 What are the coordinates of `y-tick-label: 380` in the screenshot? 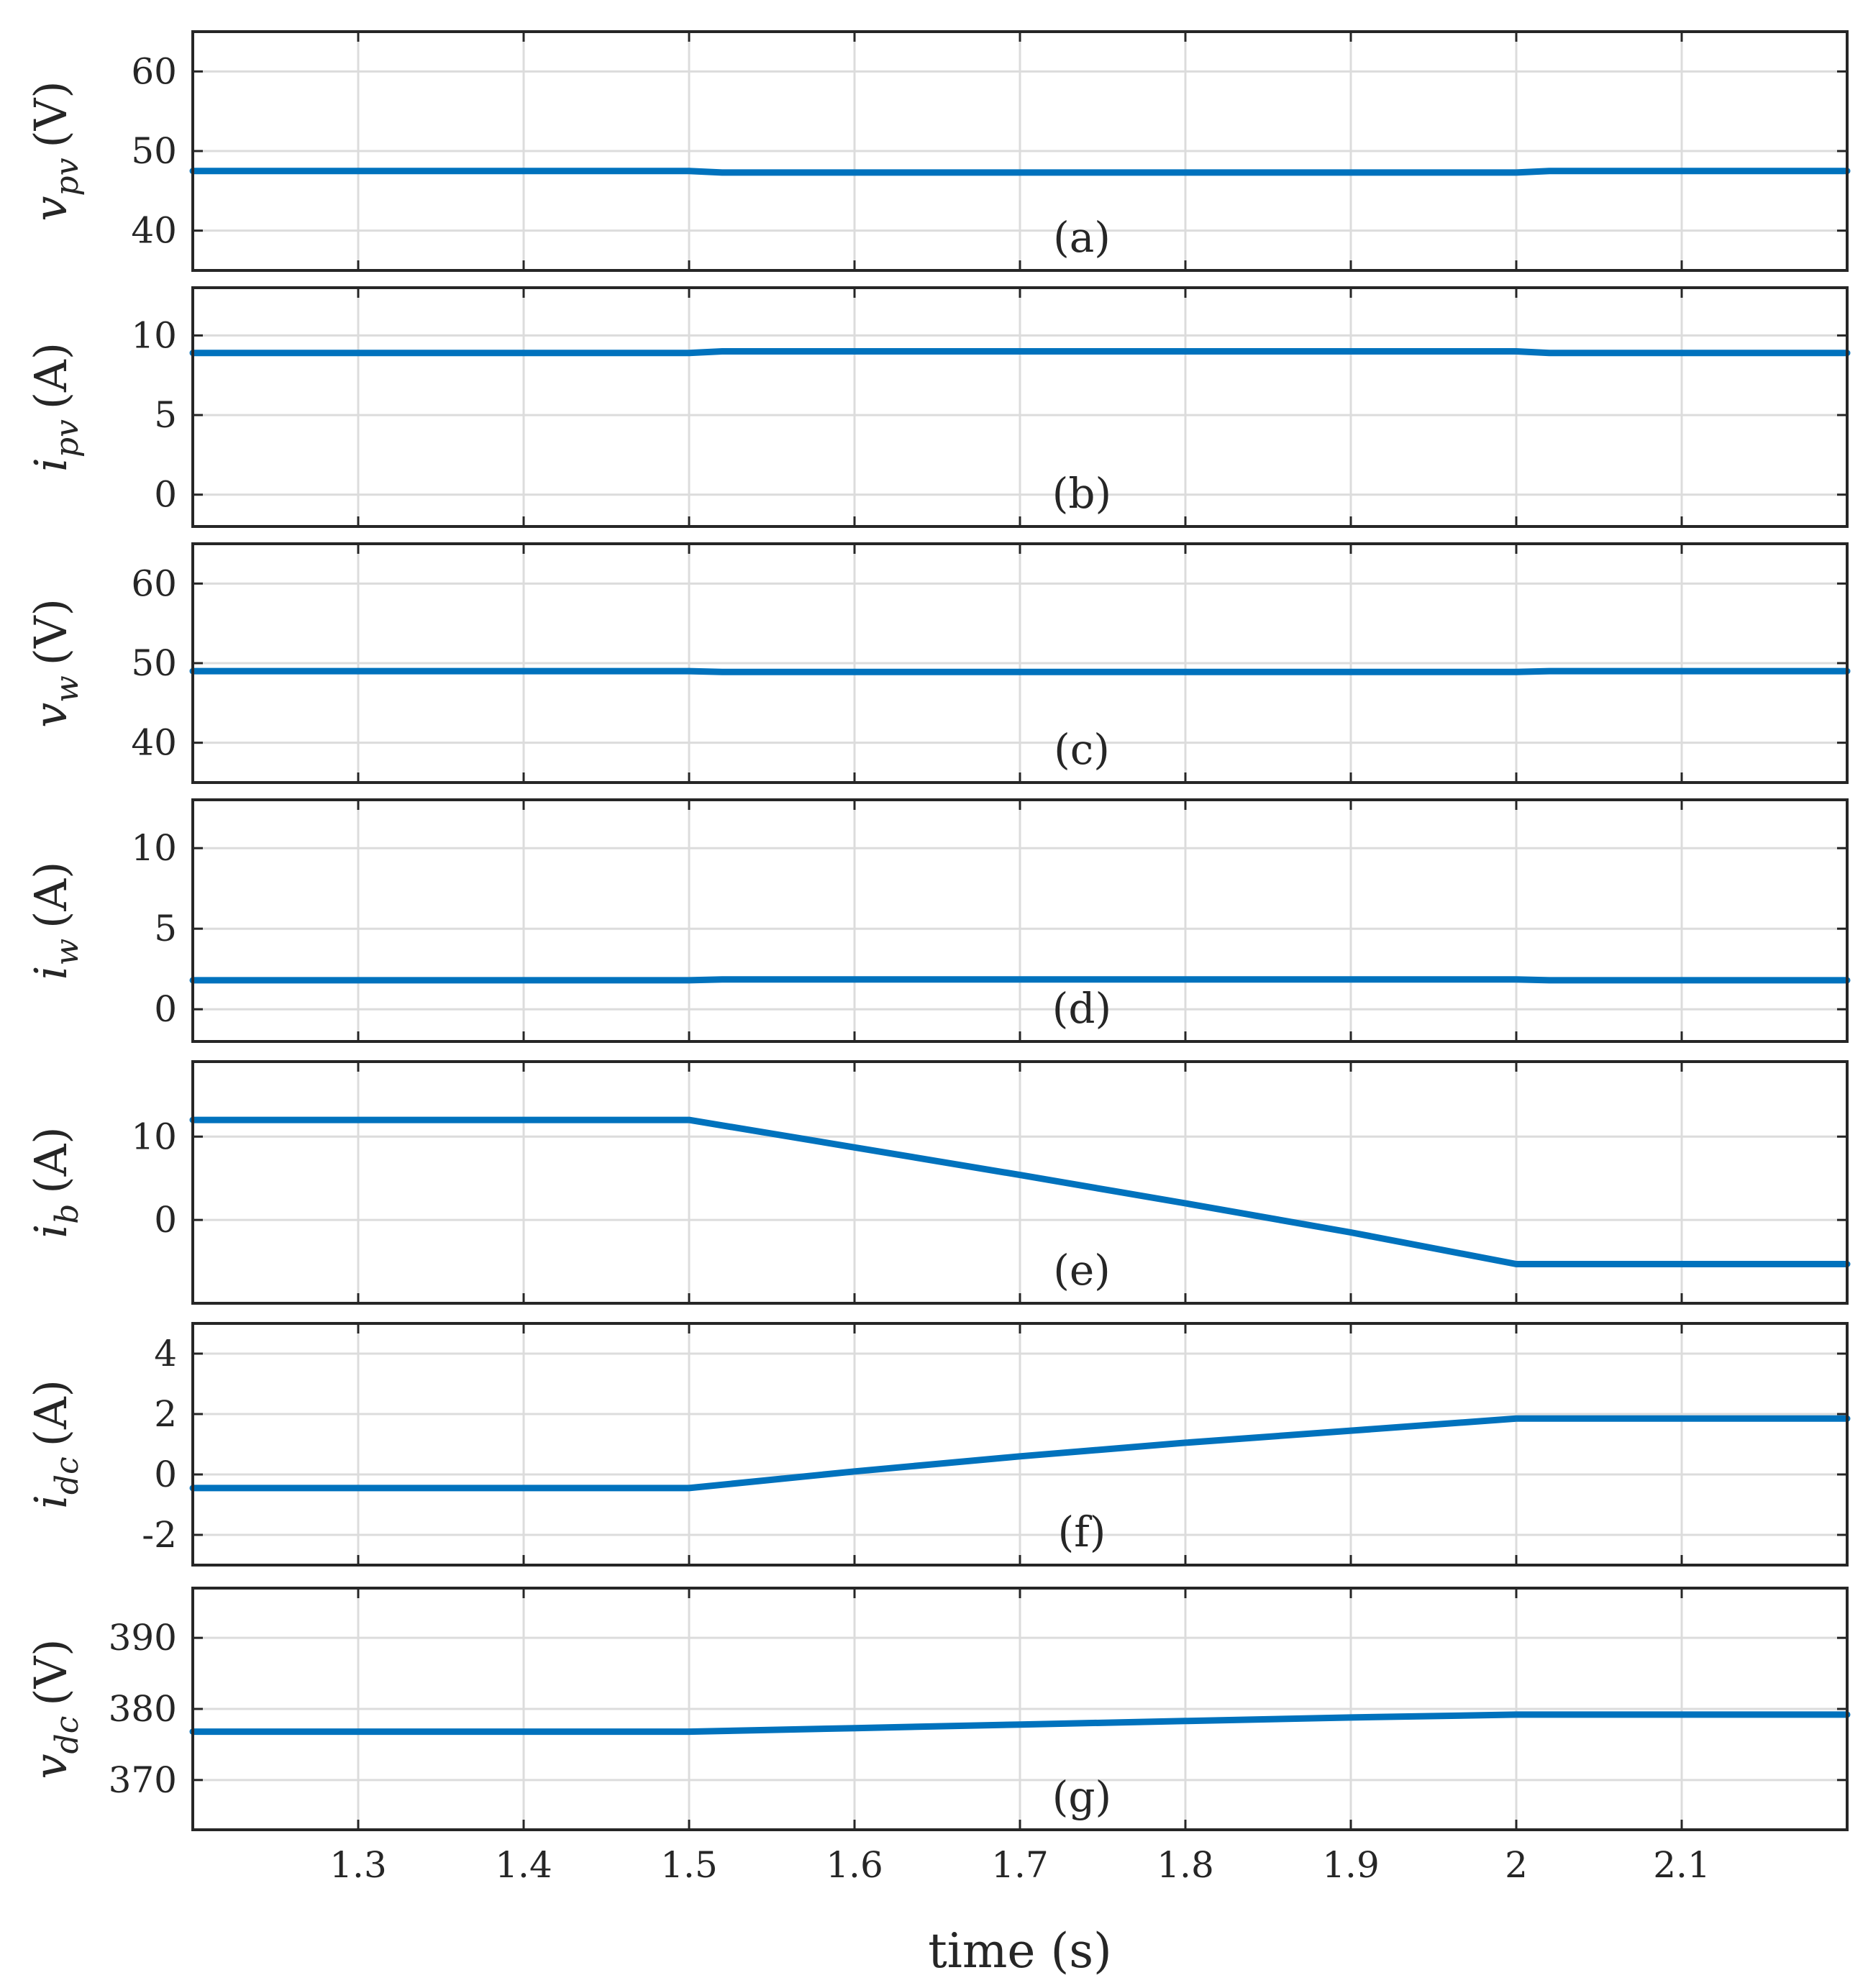 It's located at (143, 1709).